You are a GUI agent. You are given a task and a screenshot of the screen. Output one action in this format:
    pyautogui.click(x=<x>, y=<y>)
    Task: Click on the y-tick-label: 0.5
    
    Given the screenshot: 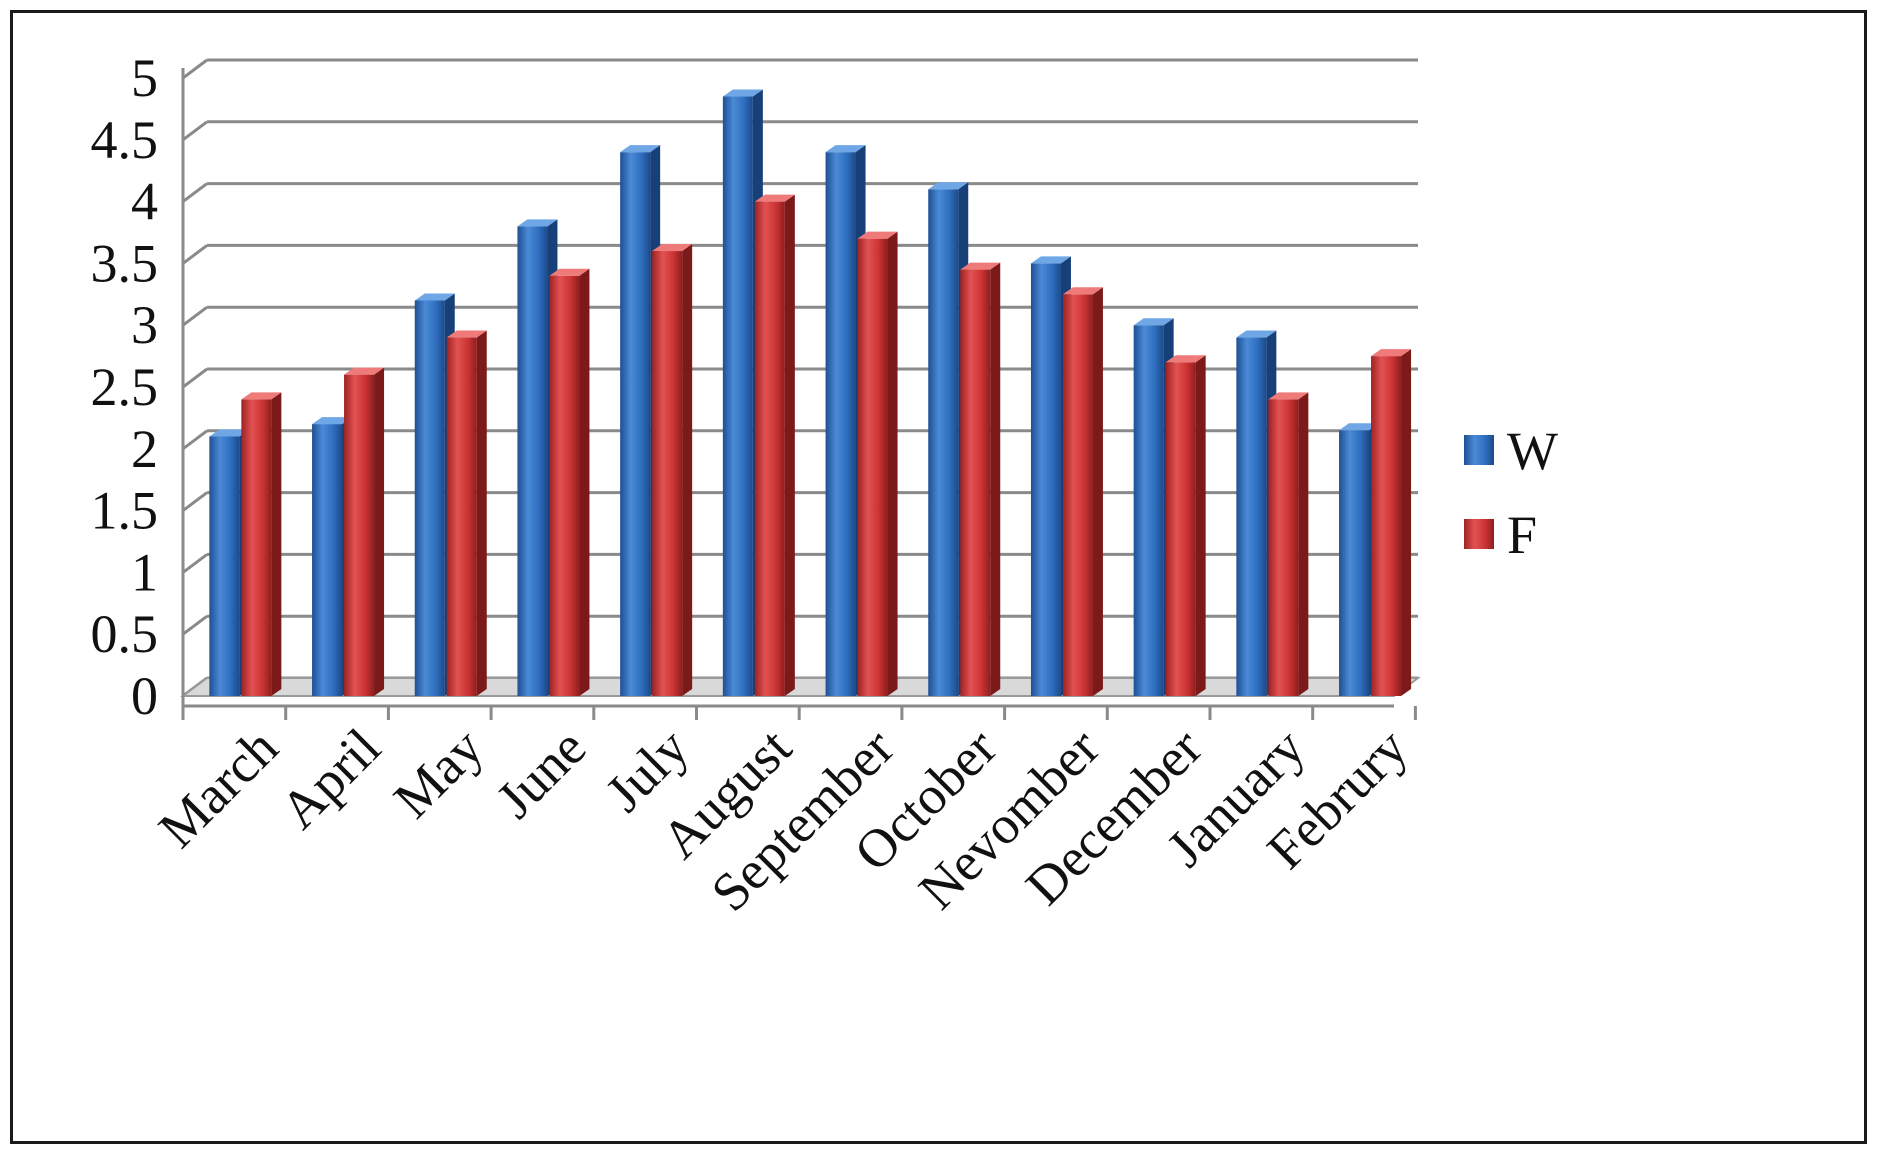 What is the action you would take?
    pyautogui.click(x=125, y=634)
    